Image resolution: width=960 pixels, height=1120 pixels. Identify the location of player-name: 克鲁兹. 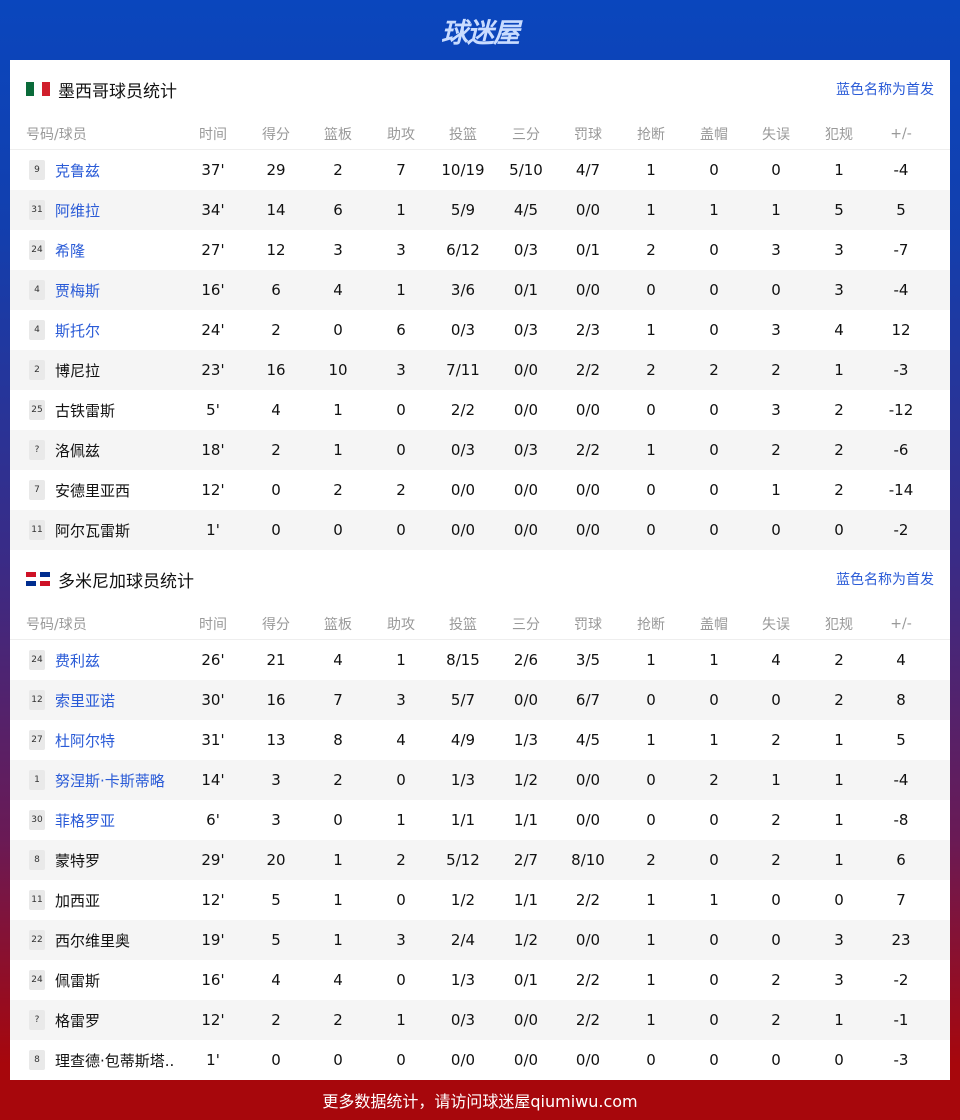
(78, 170).